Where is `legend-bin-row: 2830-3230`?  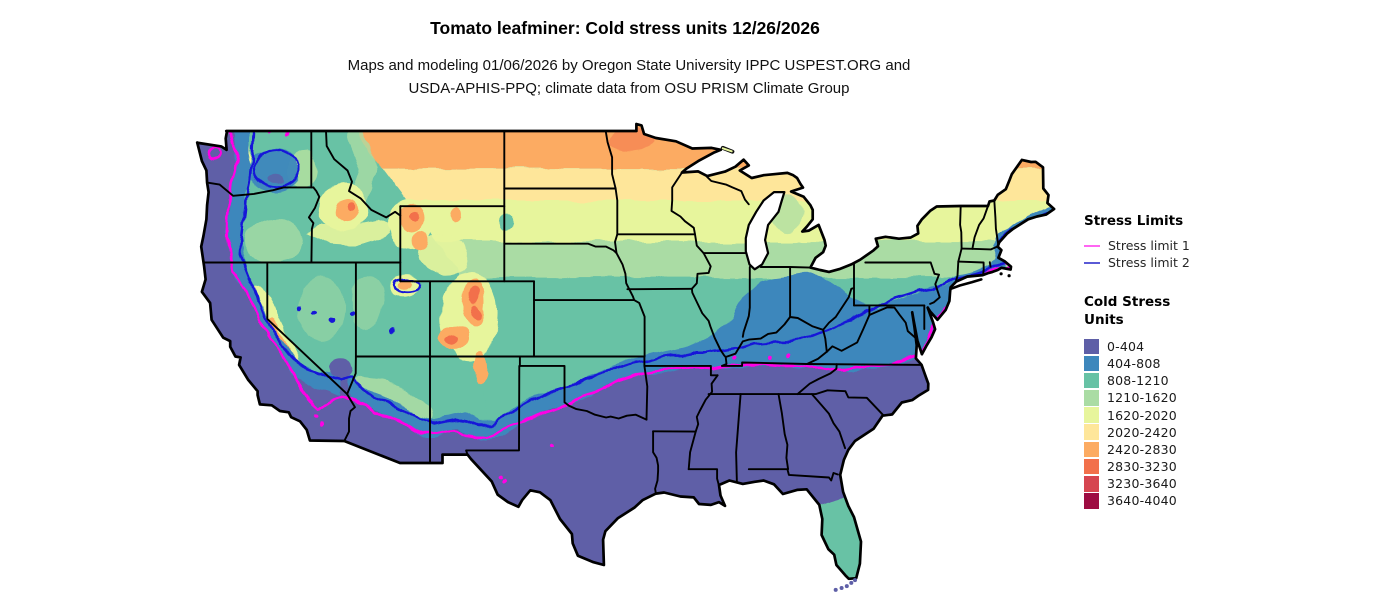 legend-bin-row: 2830-3230 is located at coordinates (1239, 466).